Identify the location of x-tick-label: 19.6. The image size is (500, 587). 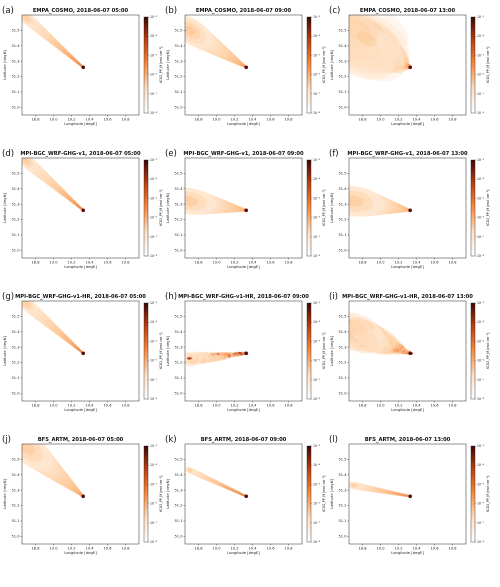
(107, 263).